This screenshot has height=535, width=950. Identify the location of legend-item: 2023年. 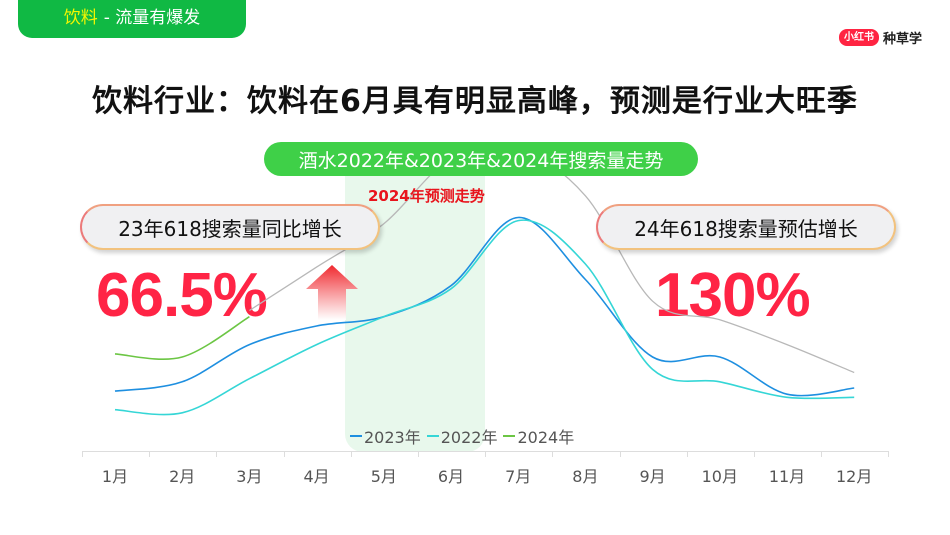
(385, 436).